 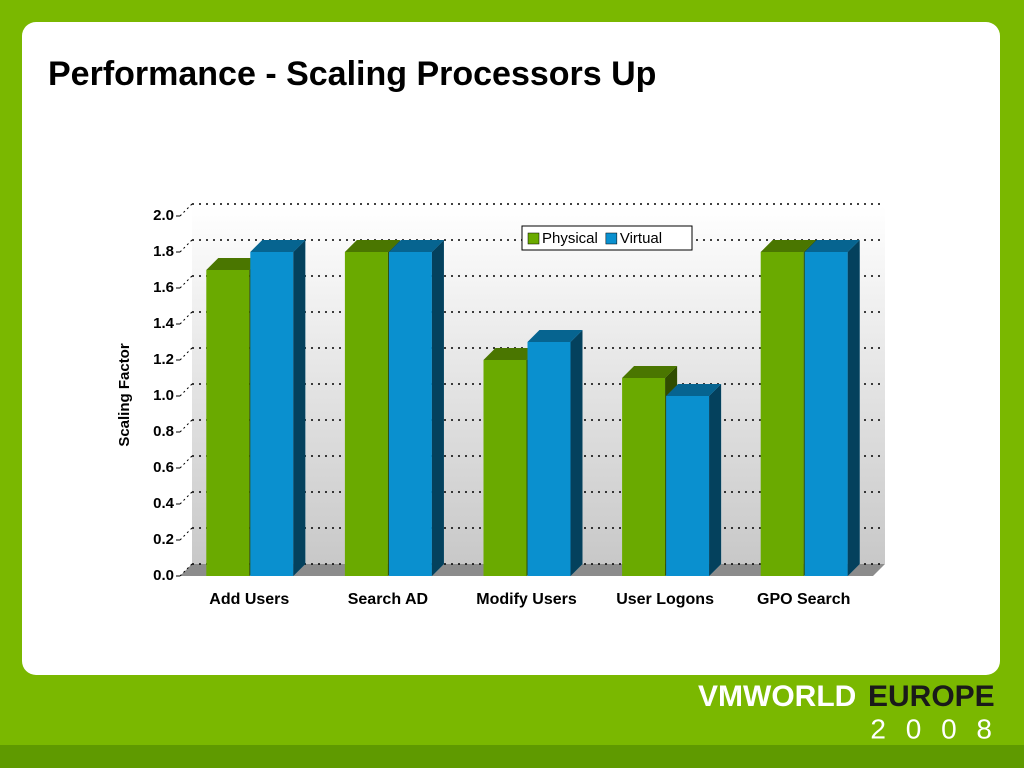 I want to click on legend-label: Virtual, so click(x=641, y=238).